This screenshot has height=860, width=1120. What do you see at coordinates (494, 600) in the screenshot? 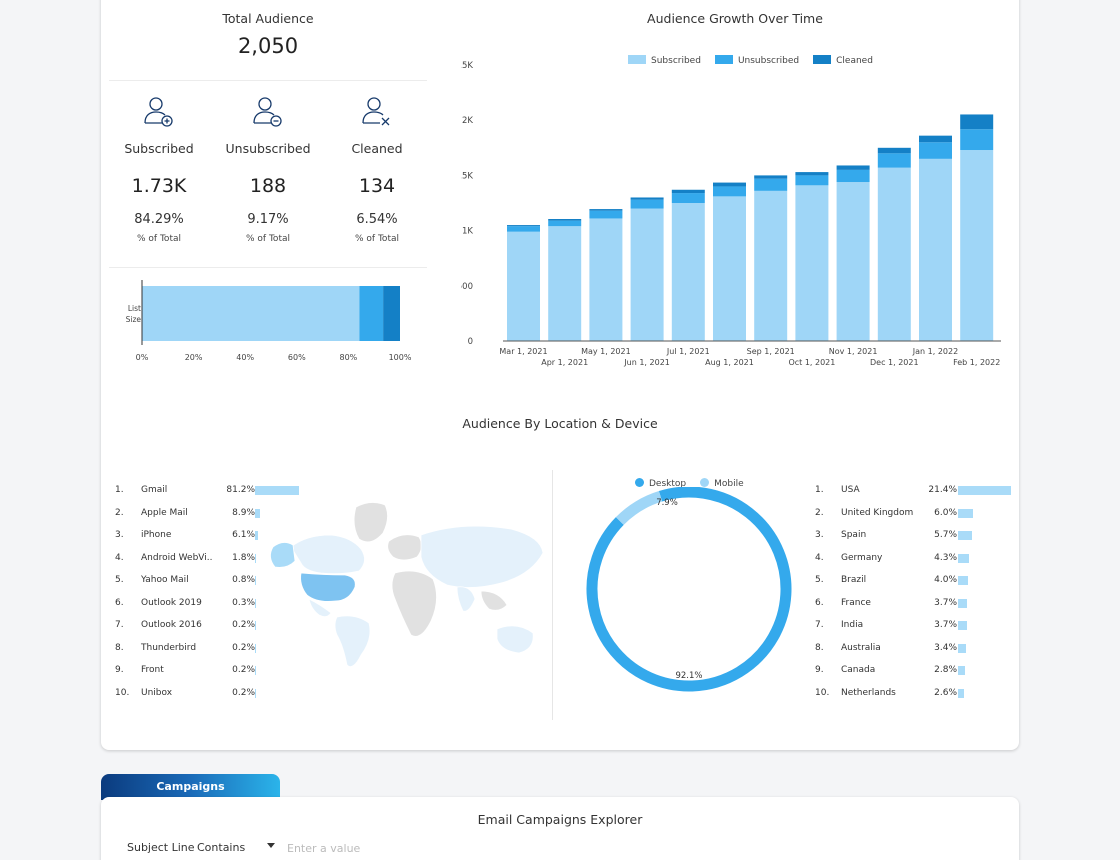
I see `map-southeast-asia` at bounding box center [494, 600].